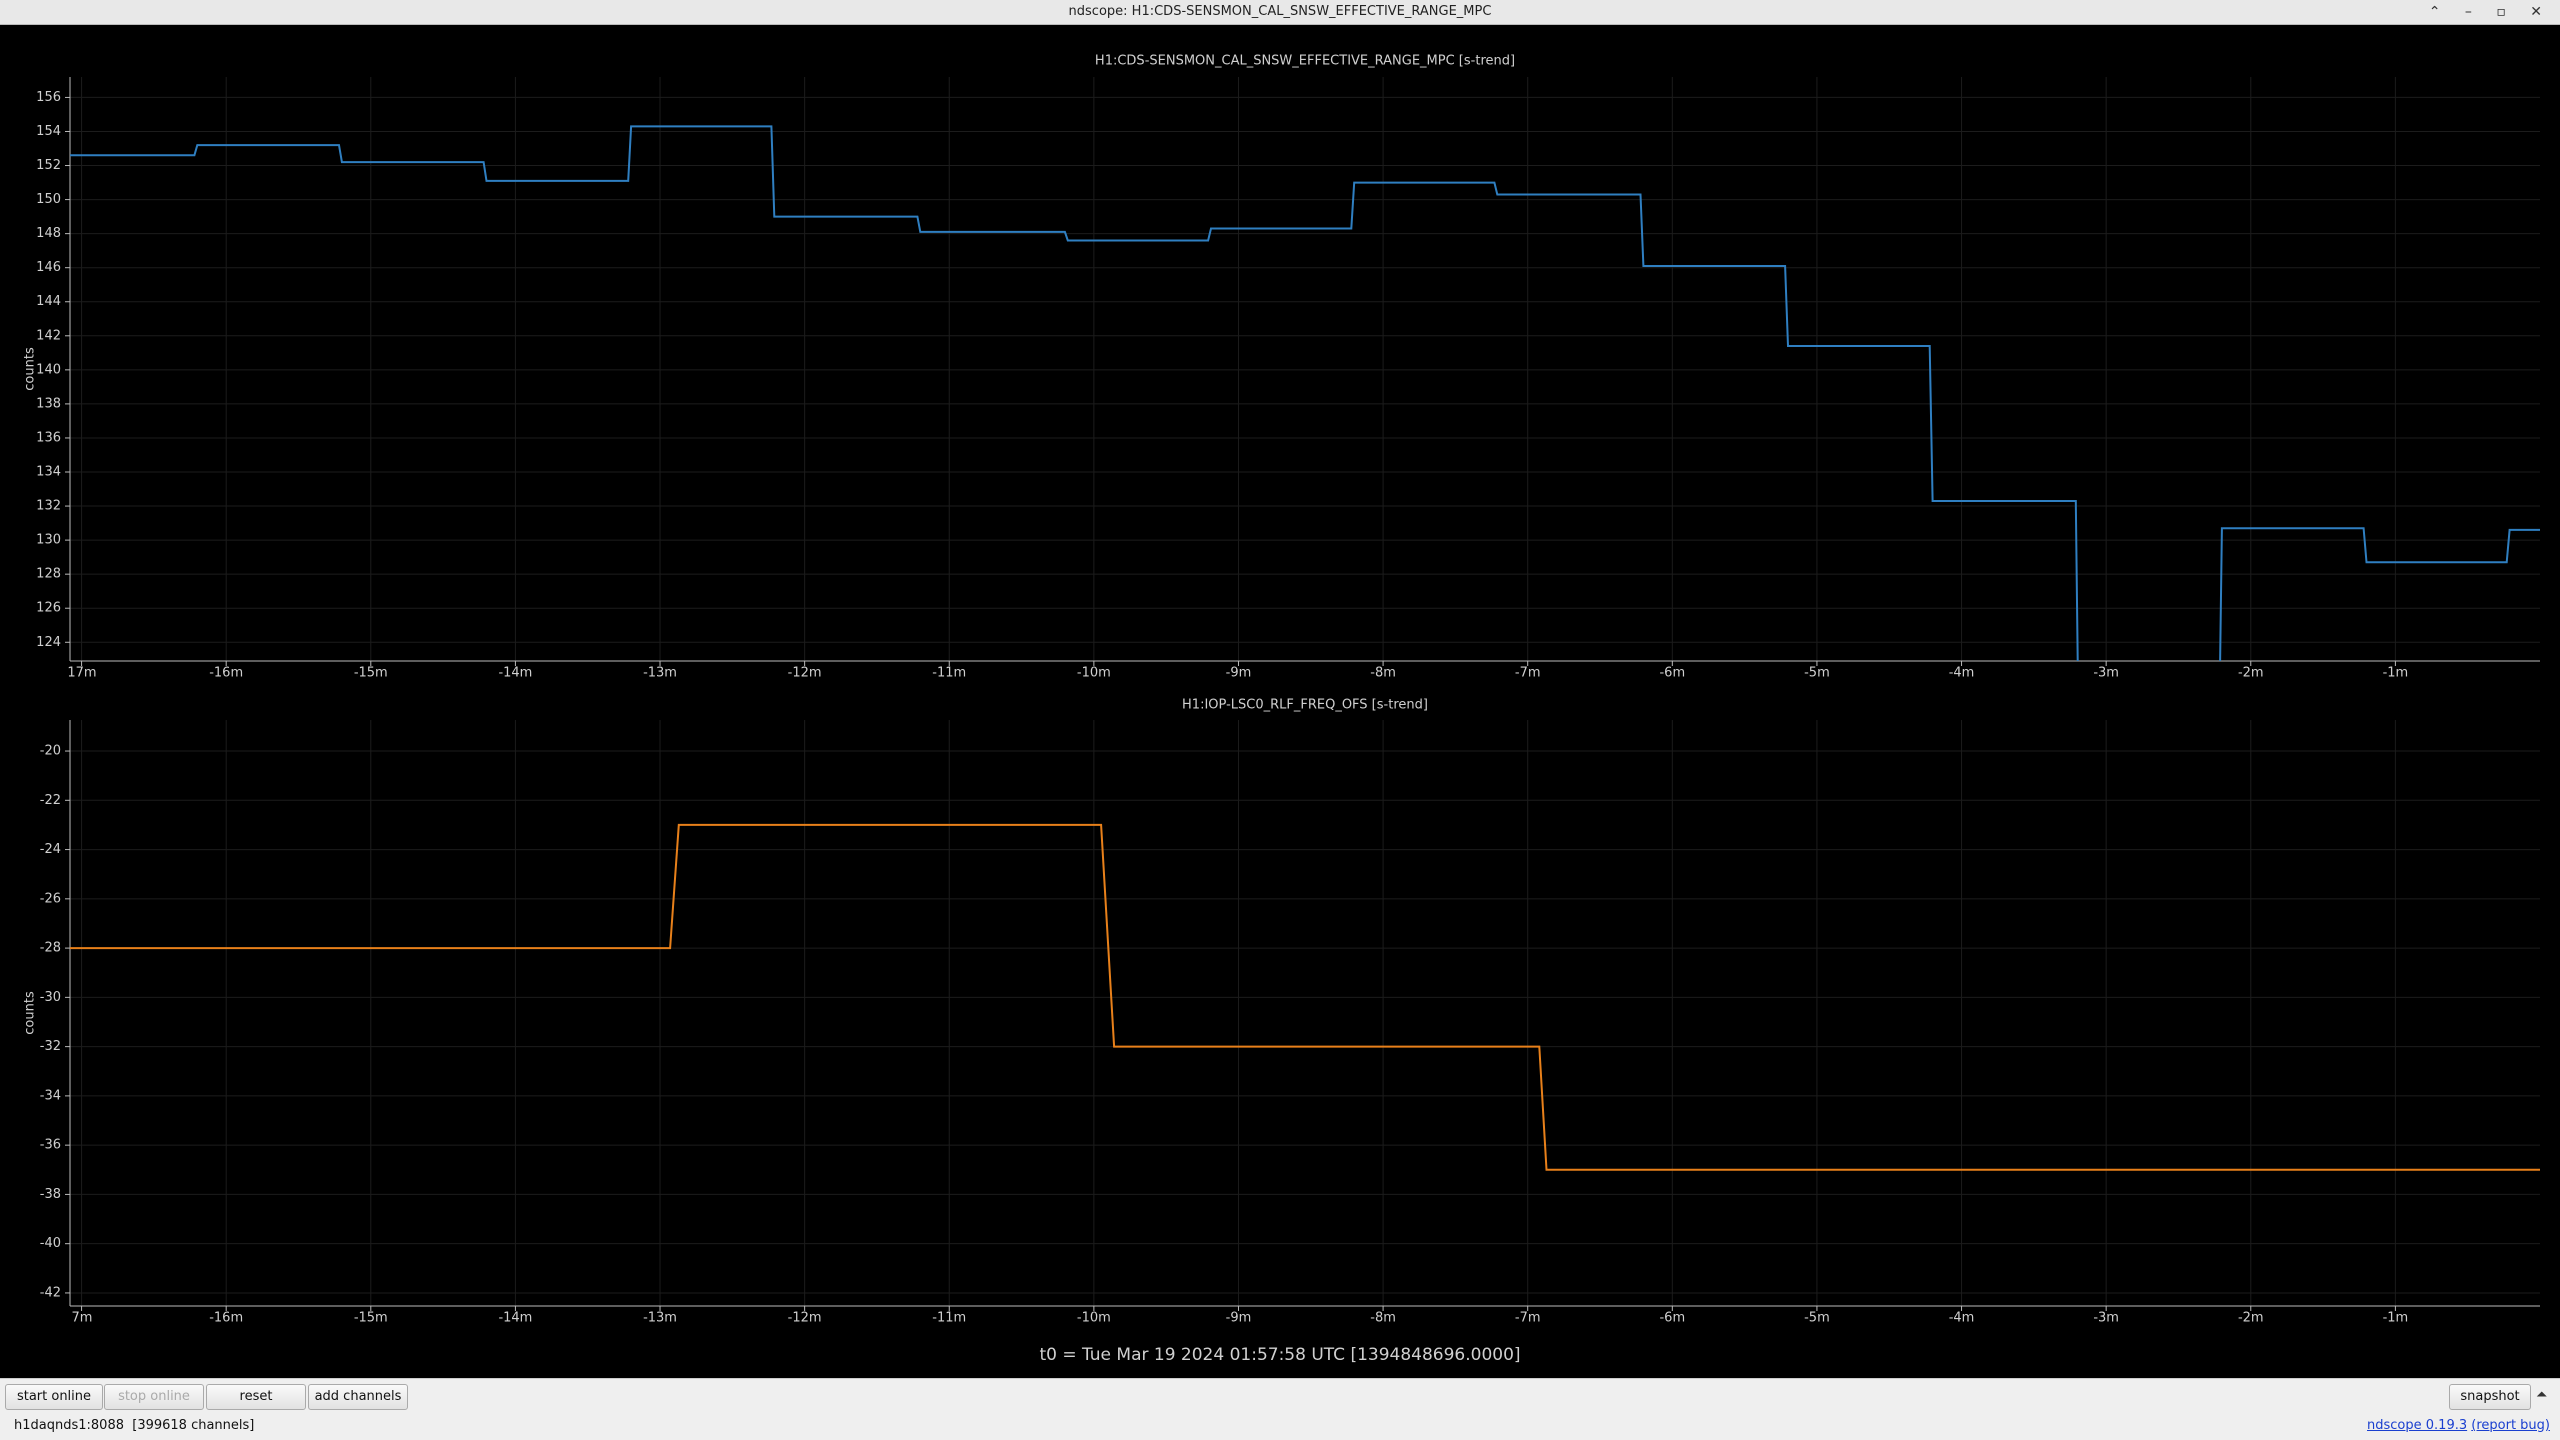 Image resolution: width=2560 pixels, height=1440 pixels. Describe the element at coordinates (54, 1397) in the screenshot. I see `start-online-button: start online` at that location.